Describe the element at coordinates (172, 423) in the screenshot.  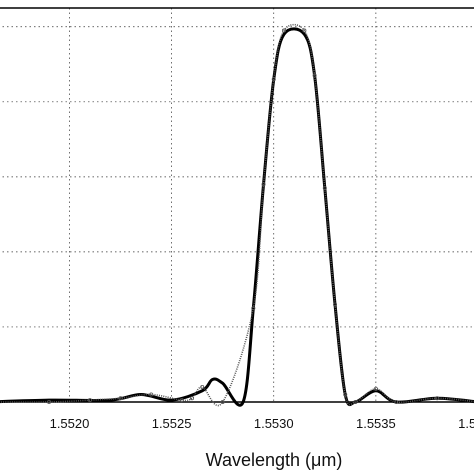
I see `x-tick-label-1: 1.5525` at that location.